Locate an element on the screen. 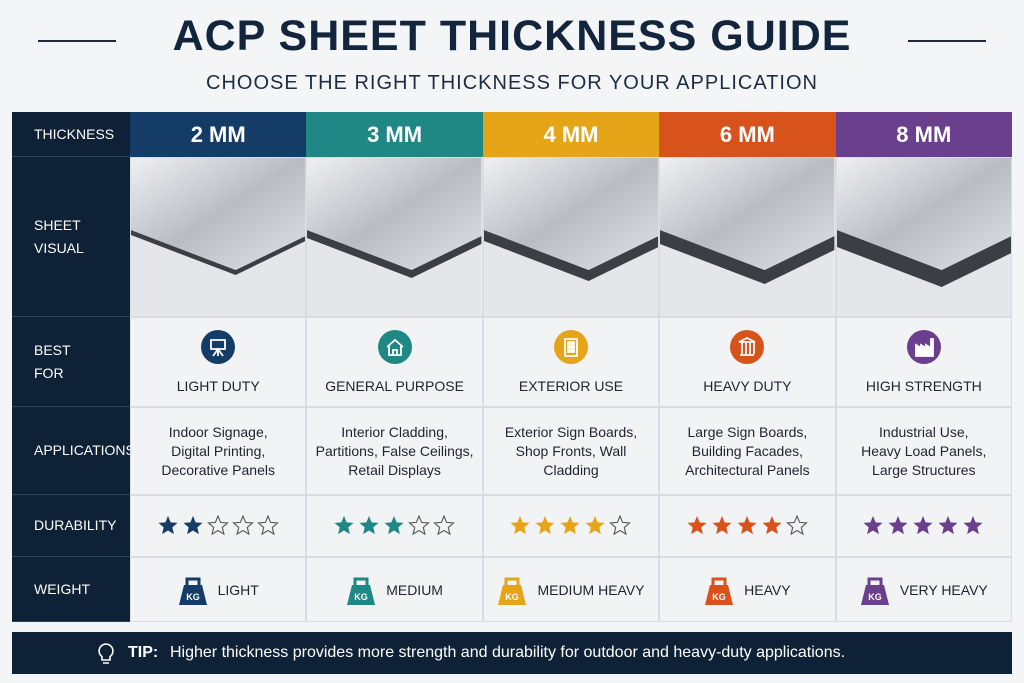 This screenshot has width=1024, height=683. best-for-label: HIGH STRENGTH is located at coordinates (923, 386).